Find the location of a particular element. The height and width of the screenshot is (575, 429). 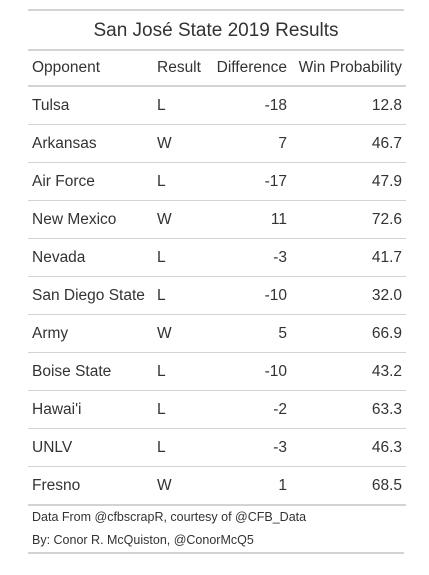

table-row: Fresno W 1 68.5 is located at coordinates (217, 486).